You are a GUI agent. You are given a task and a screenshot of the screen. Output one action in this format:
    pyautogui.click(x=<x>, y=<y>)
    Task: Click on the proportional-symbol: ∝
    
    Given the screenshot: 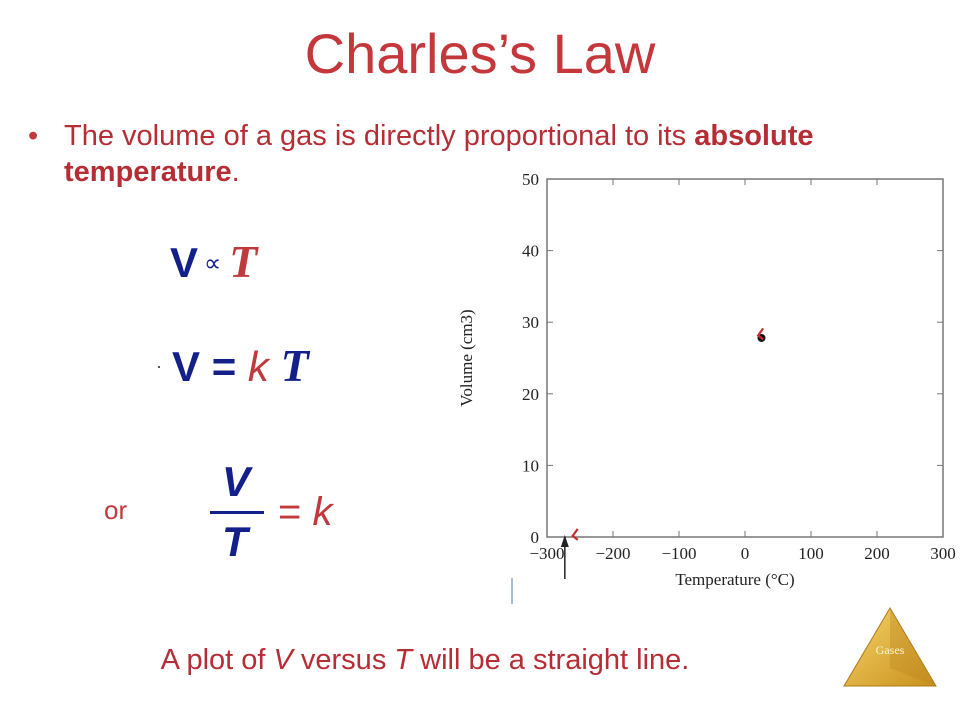 What is the action you would take?
    pyautogui.click(x=213, y=263)
    